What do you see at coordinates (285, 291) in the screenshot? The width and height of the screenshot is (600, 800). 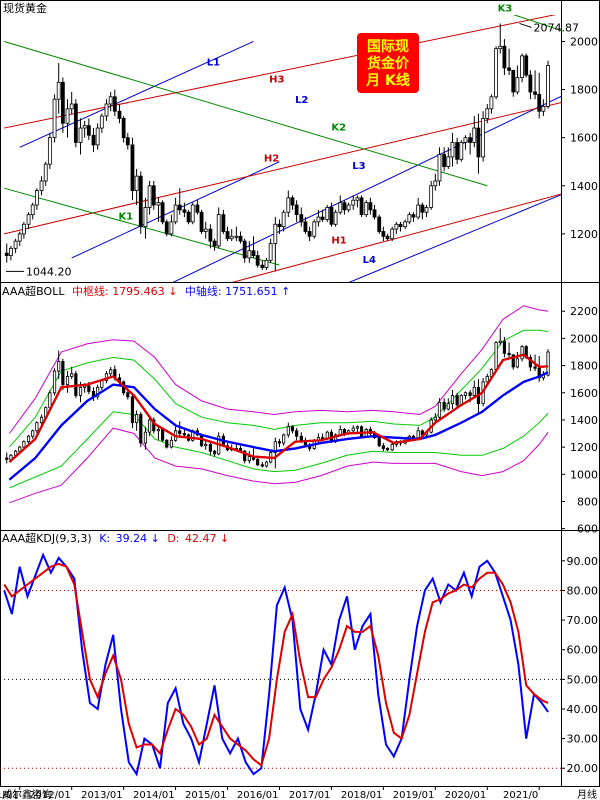 I see `boll-legend-axis-arrow: ↑` at bounding box center [285, 291].